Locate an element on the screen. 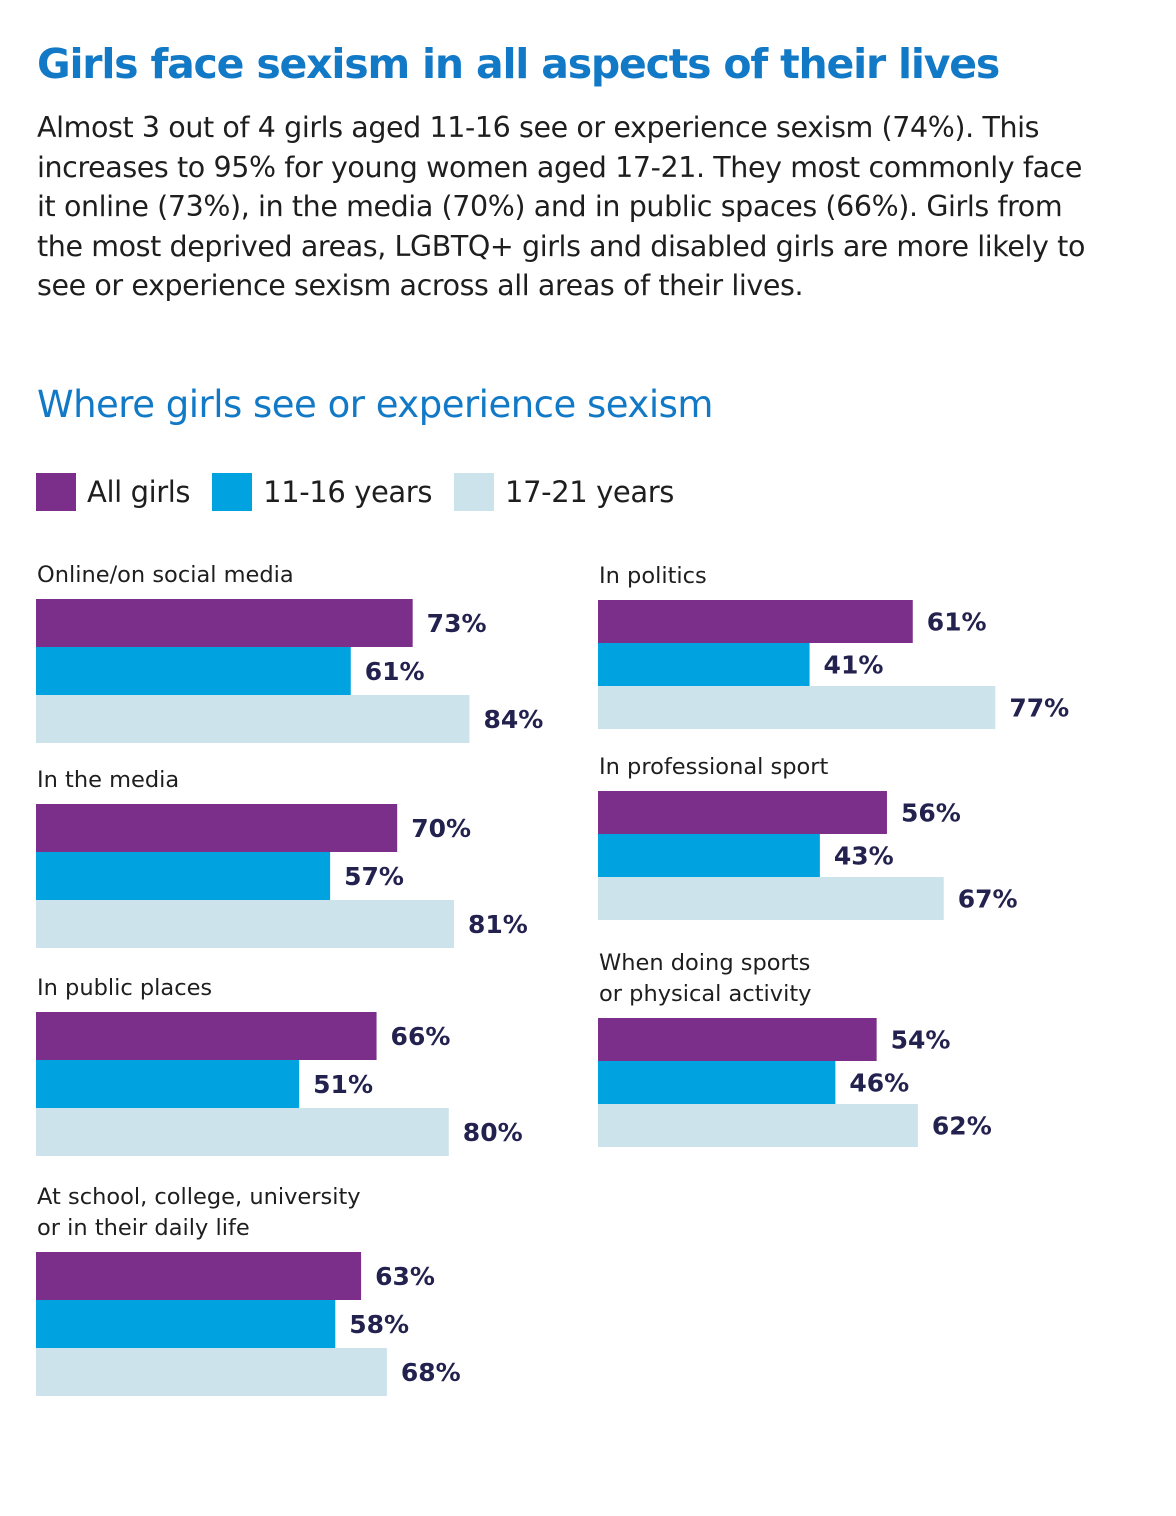  legend-label-all-girls: All girls is located at coordinates (139, 492).